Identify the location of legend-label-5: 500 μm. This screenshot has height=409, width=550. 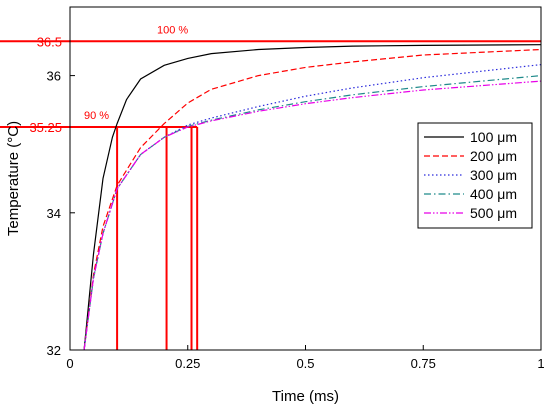
(493, 213).